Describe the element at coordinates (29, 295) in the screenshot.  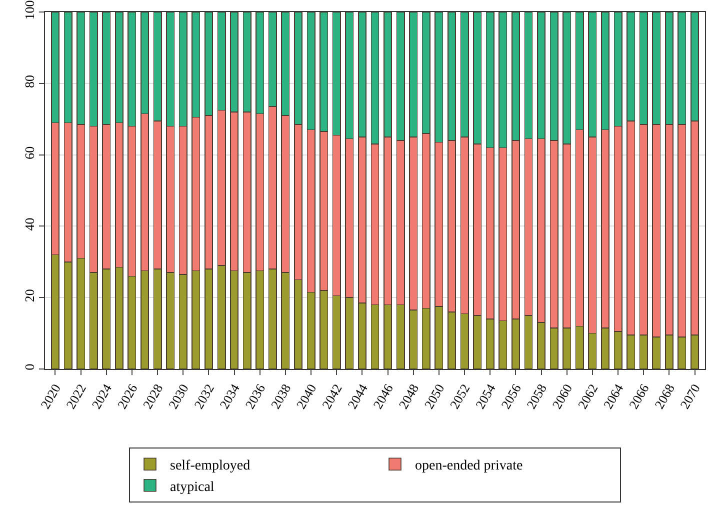
I see `y-tick-label: 20` at that location.